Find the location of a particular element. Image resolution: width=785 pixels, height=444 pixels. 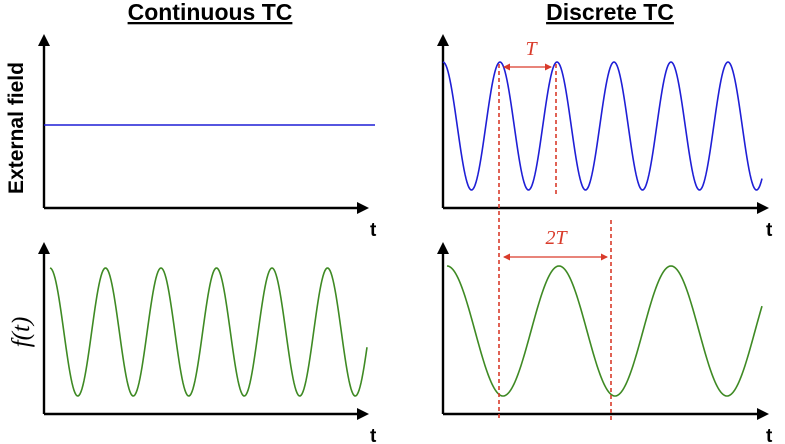

heading-discrete-tc: Discrete TC is located at coordinates (610, 12).